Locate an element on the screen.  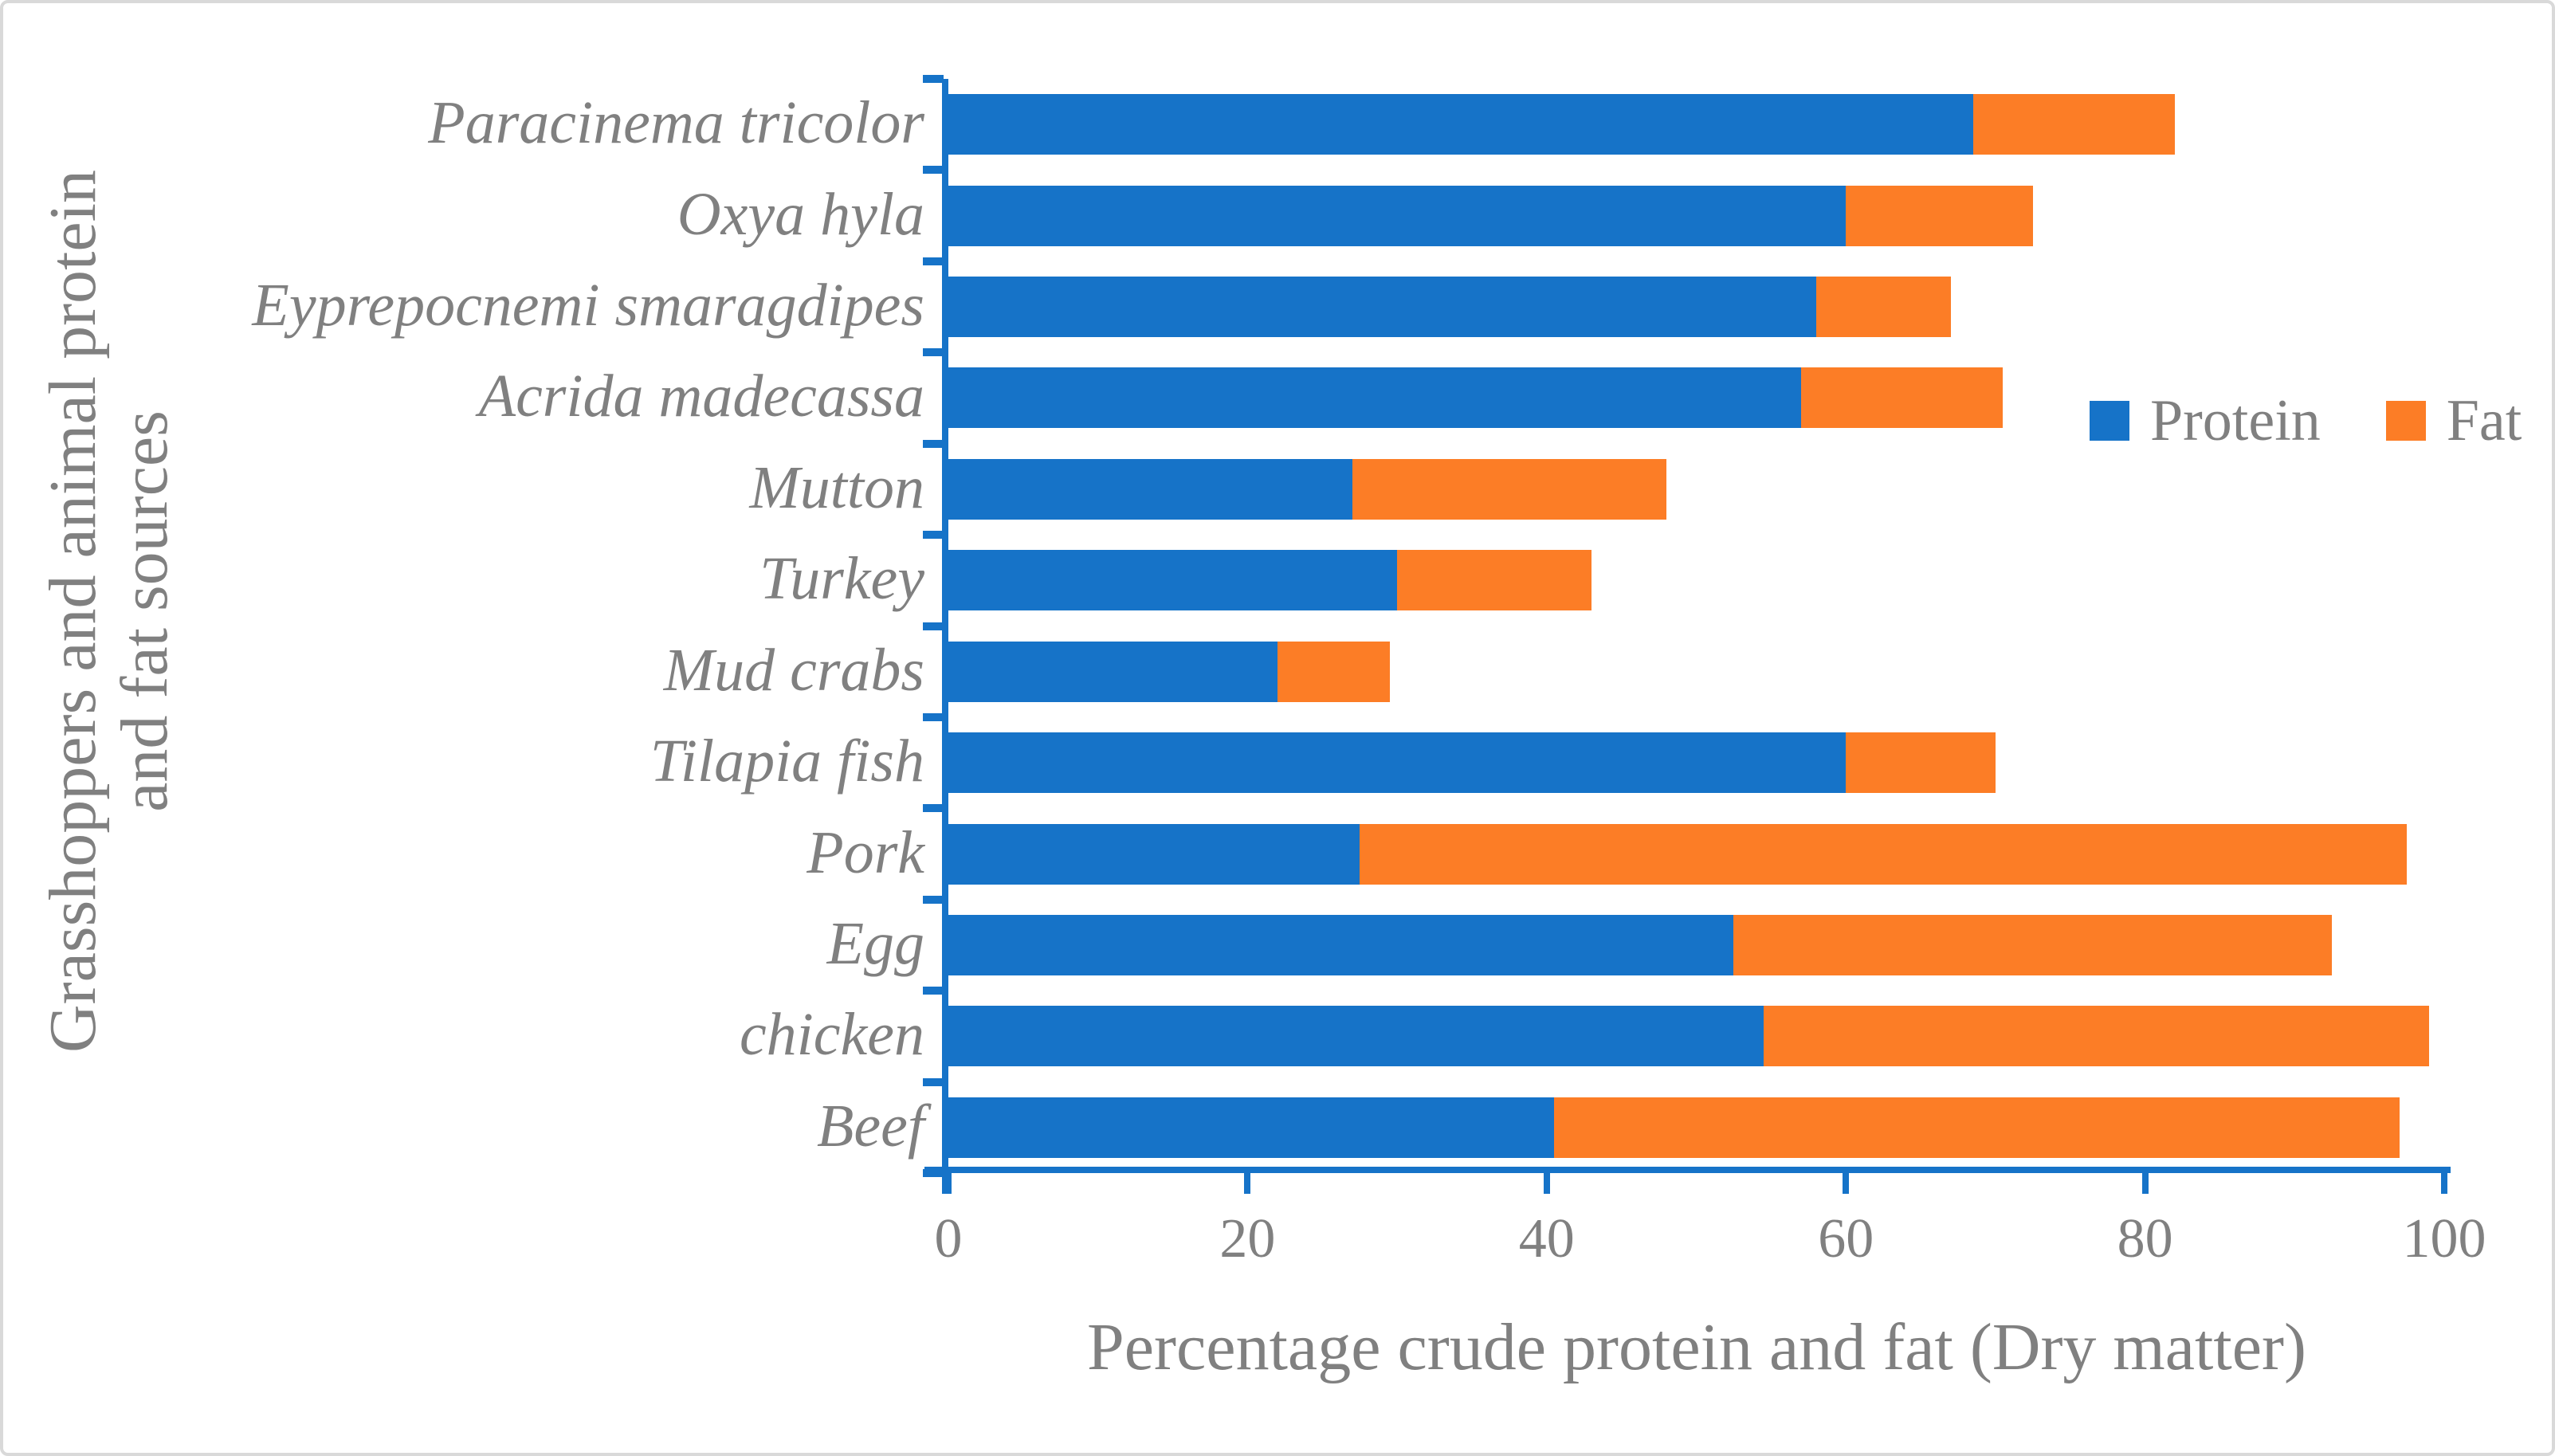
legend-label: Protein is located at coordinates (2235, 420).